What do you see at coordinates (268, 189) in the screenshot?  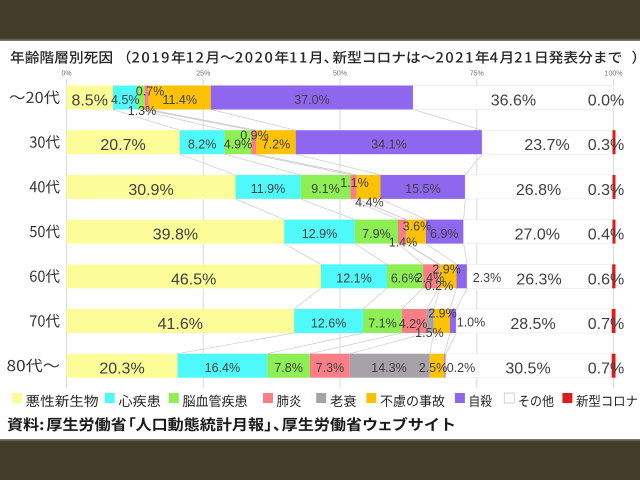 I see `svg-text: 11.9%` at bounding box center [268, 189].